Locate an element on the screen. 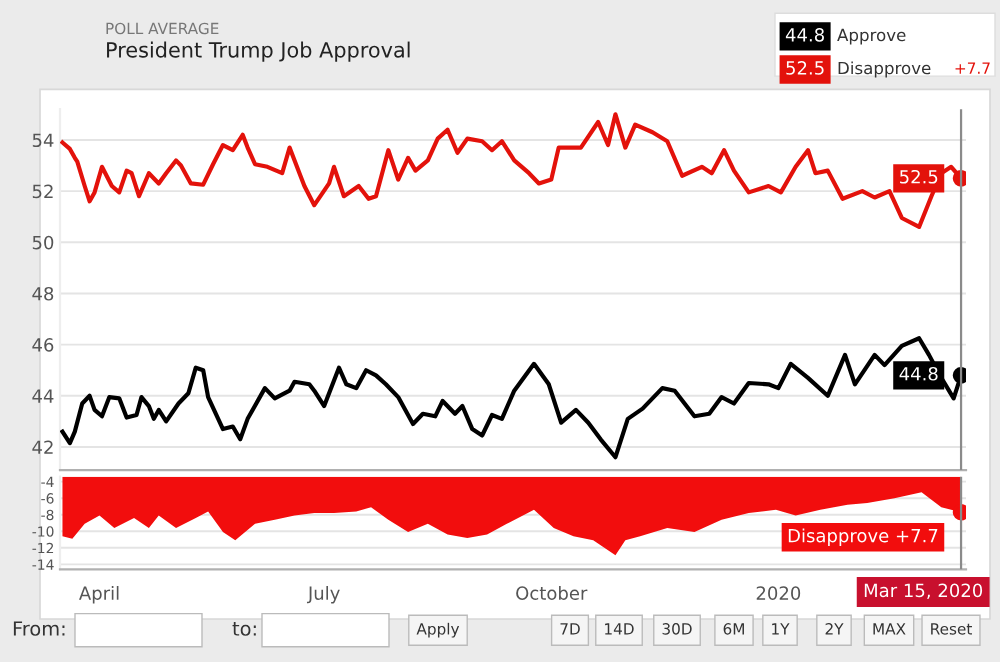  annotation: 44.8 is located at coordinates (918, 373).